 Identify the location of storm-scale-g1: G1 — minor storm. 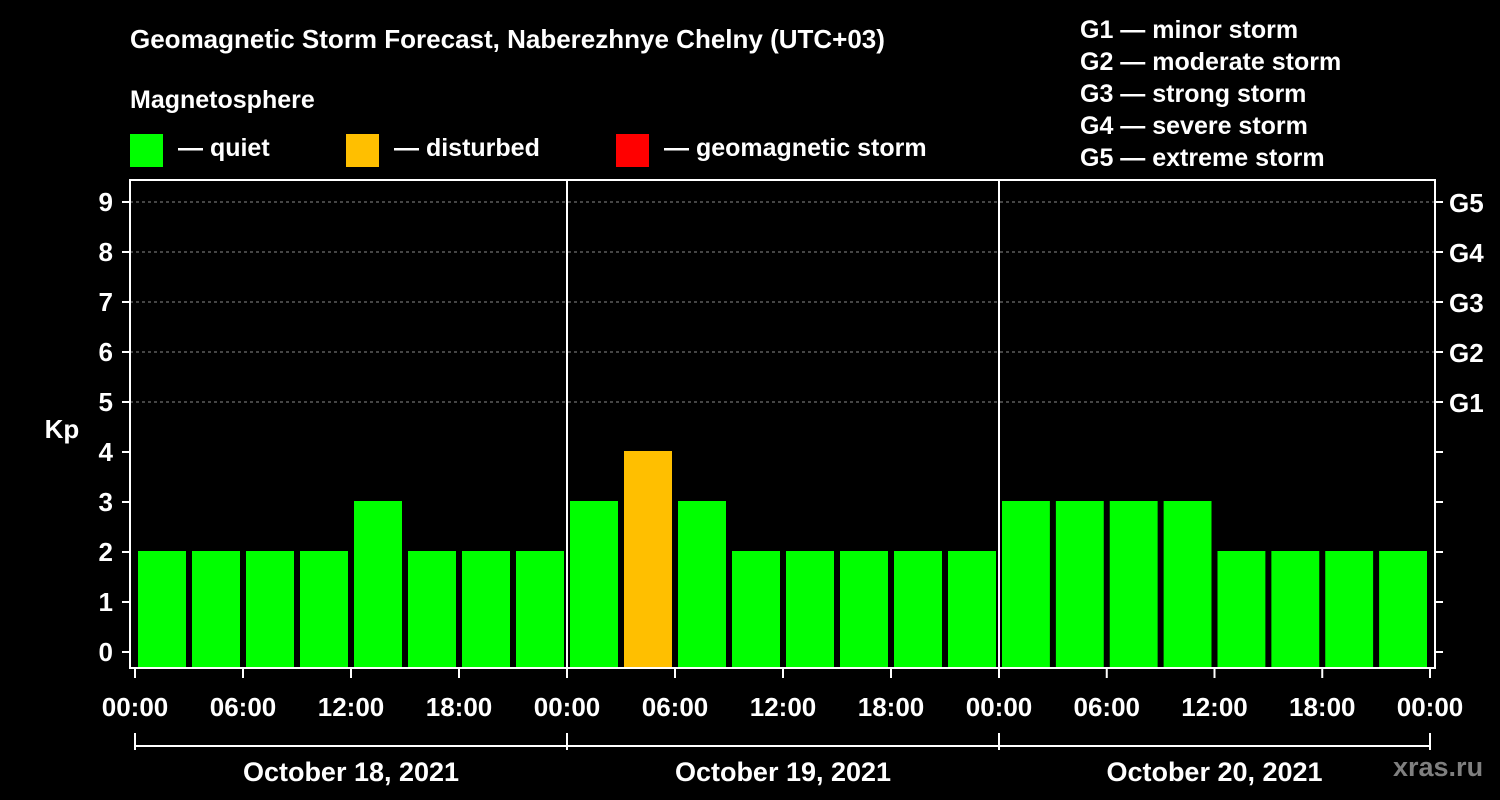
(1189, 30).